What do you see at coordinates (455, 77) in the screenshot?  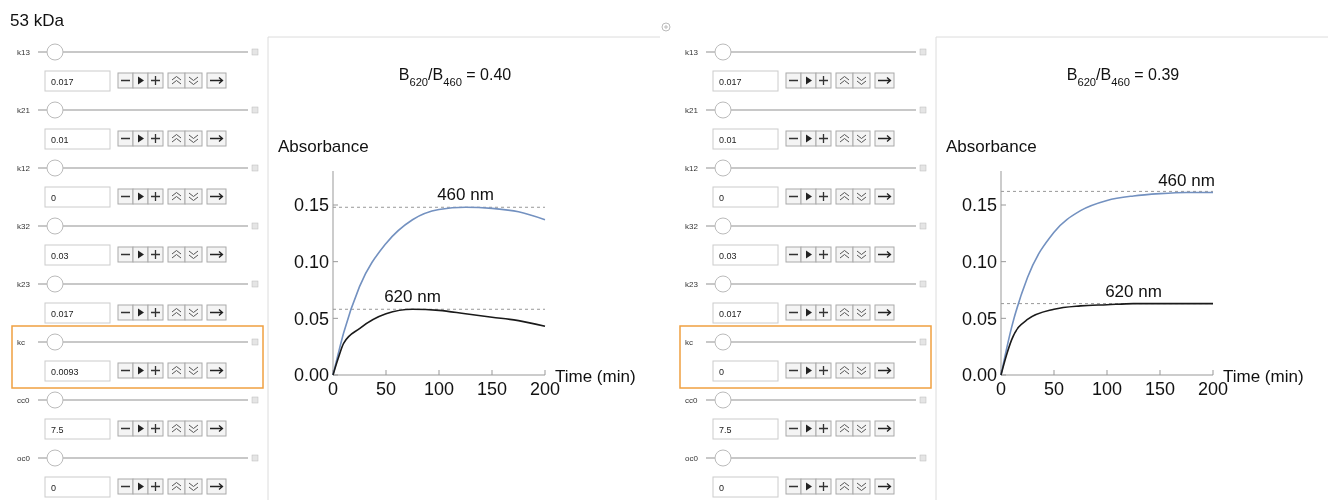 I see `chart-title: B$_{620}$/B$_{460}$ = 0.40` at bounding box center [455, 77].